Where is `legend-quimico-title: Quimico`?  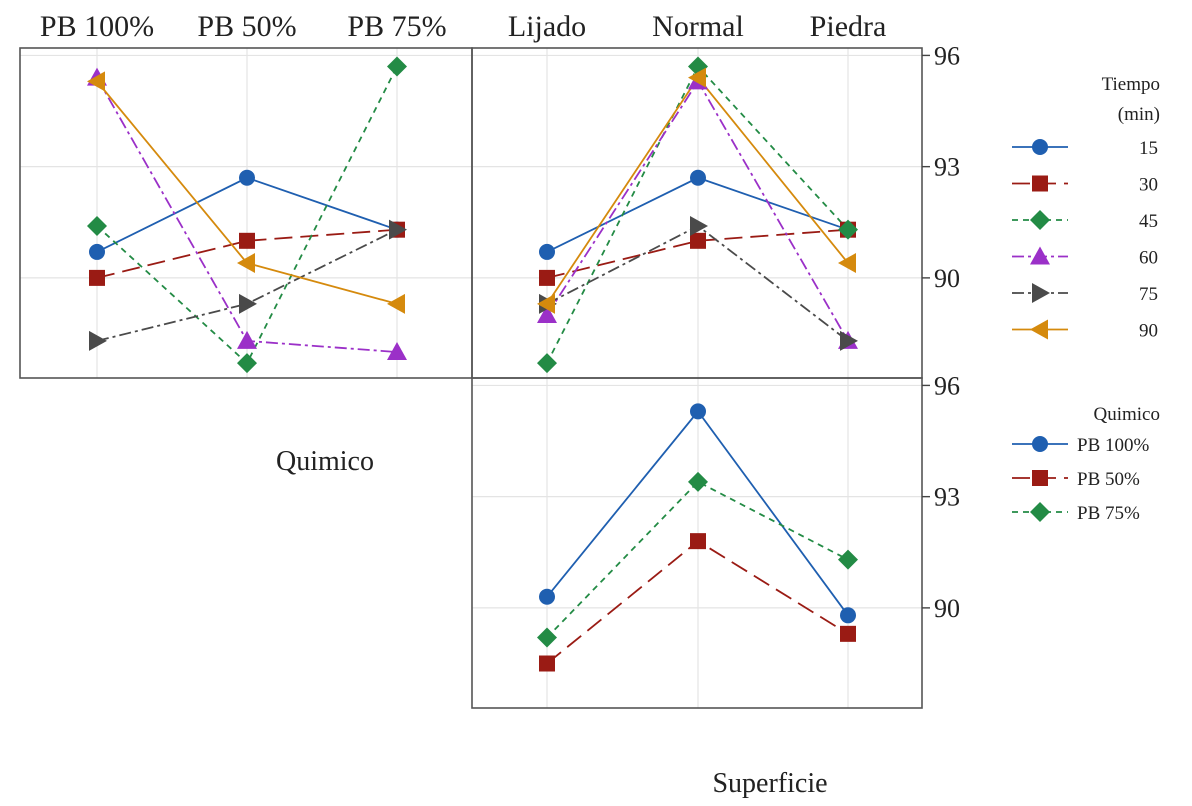
legend-quimico-title: Quimico is located at coordinates (1127, 414).